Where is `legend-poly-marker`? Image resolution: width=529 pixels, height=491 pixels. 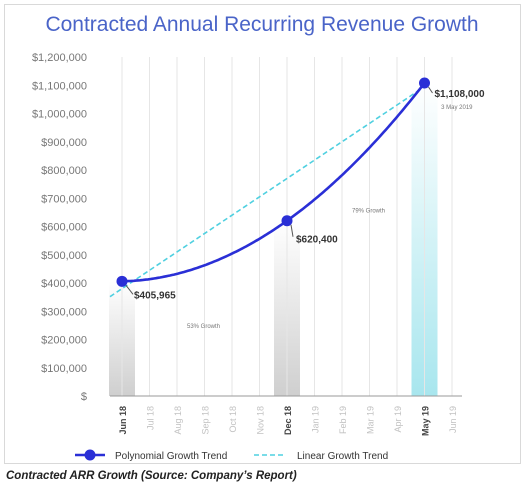 legend-poly-marker is located at coordinates (90, 455).